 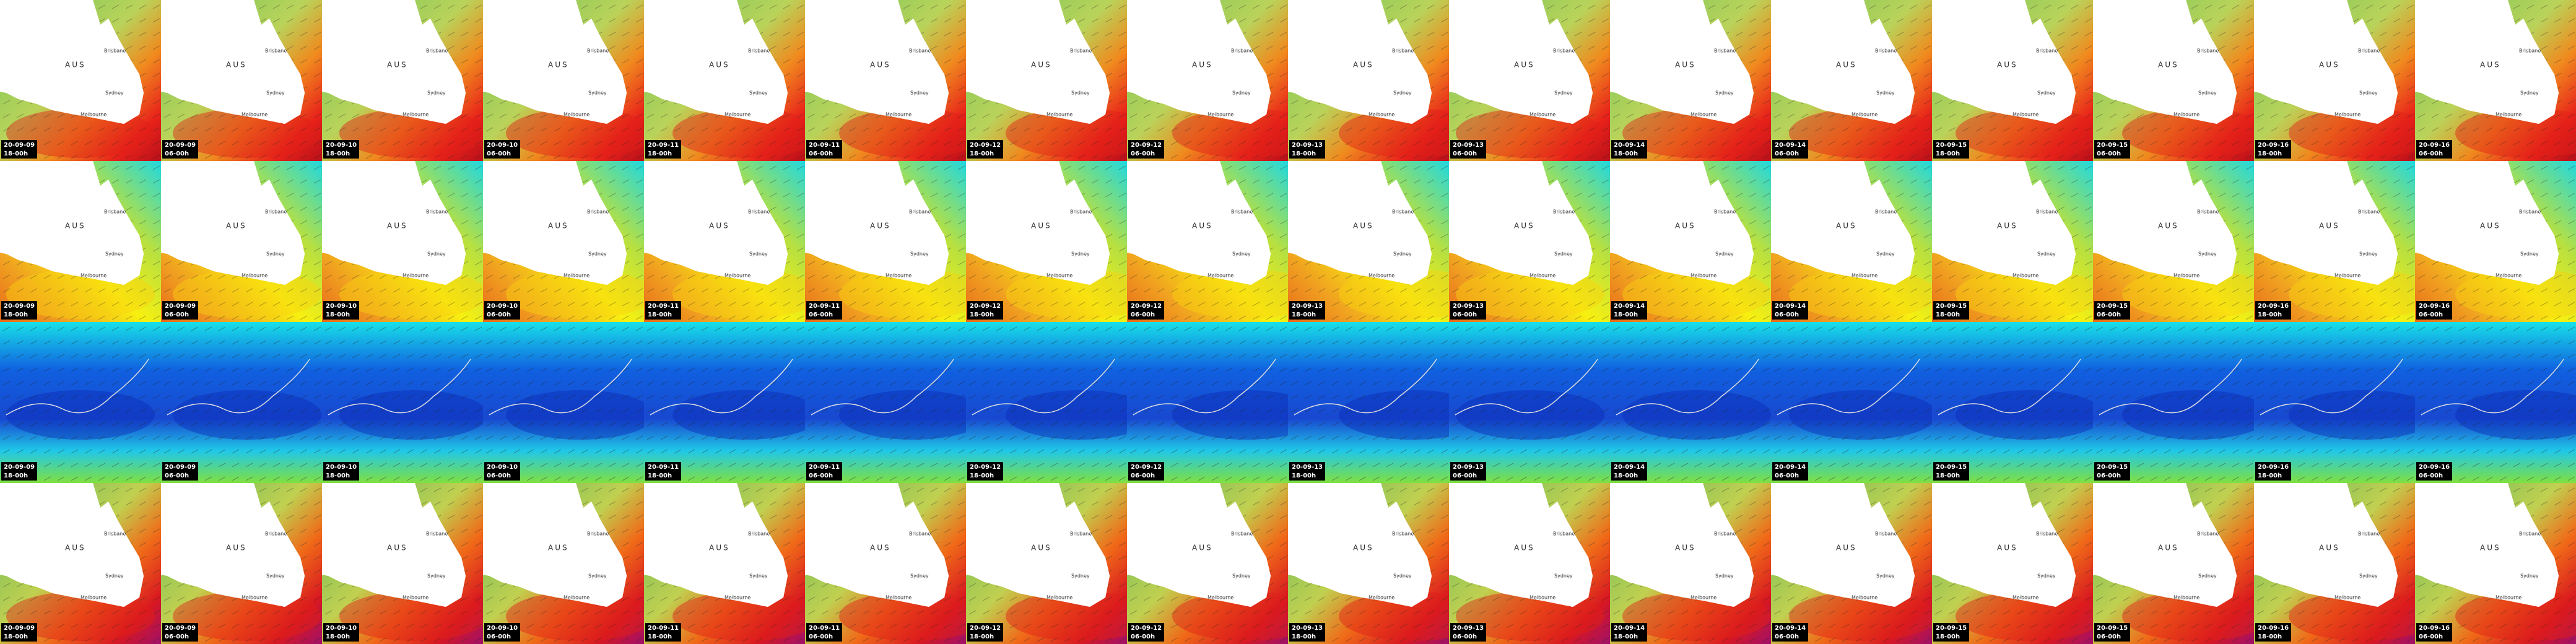 I want to click on timestamp-date: 20-09-16, so click(x=2273, y=628).